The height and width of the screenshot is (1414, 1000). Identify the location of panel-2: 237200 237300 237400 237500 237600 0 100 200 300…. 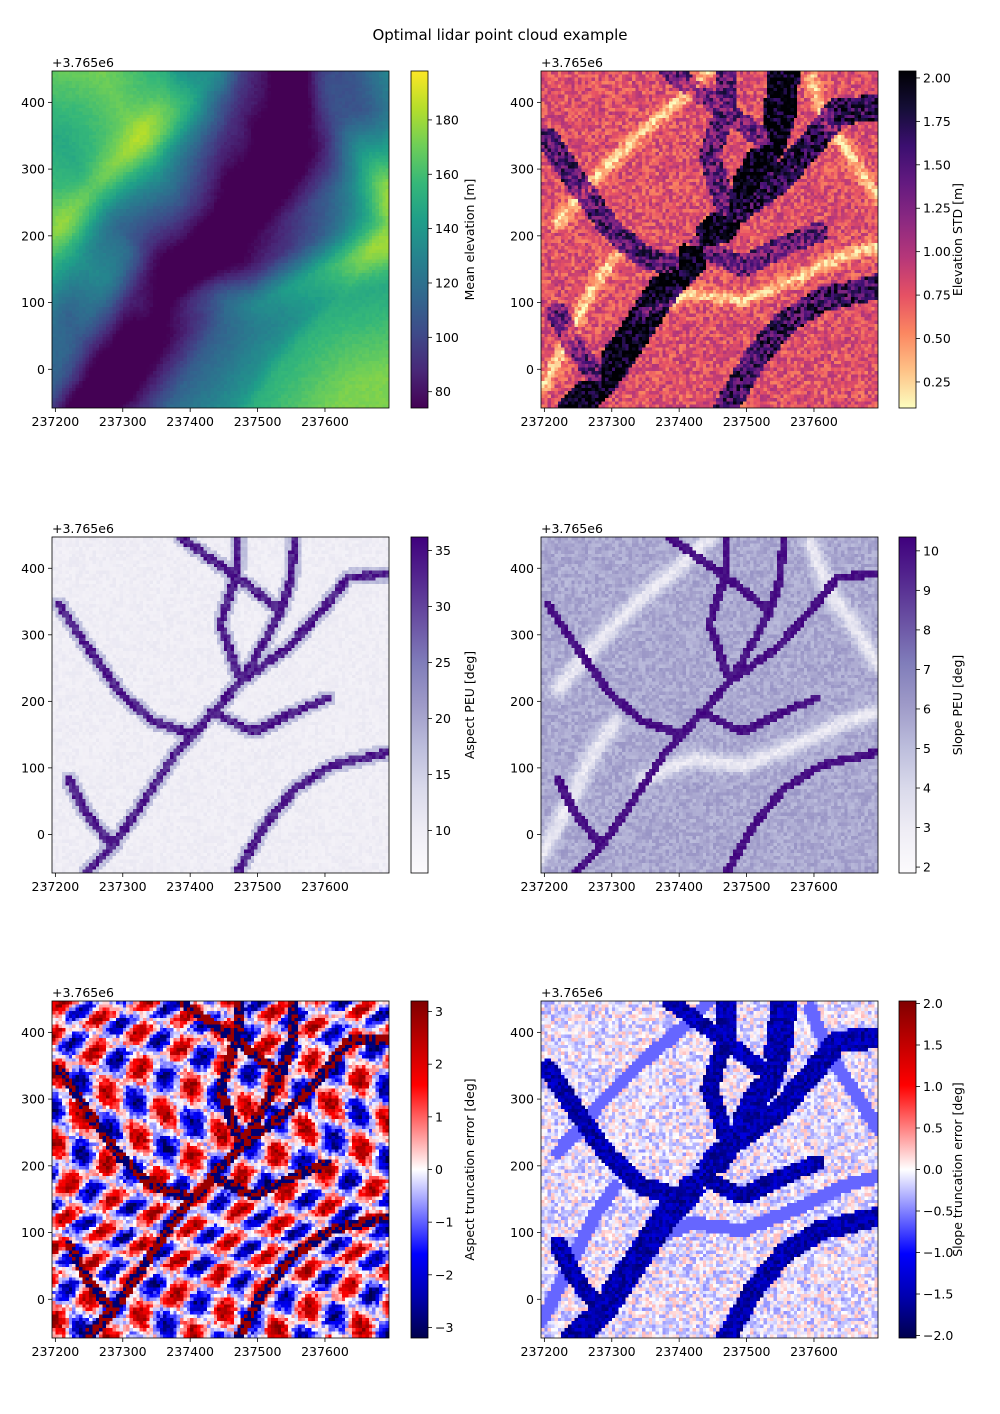
(737, 242).